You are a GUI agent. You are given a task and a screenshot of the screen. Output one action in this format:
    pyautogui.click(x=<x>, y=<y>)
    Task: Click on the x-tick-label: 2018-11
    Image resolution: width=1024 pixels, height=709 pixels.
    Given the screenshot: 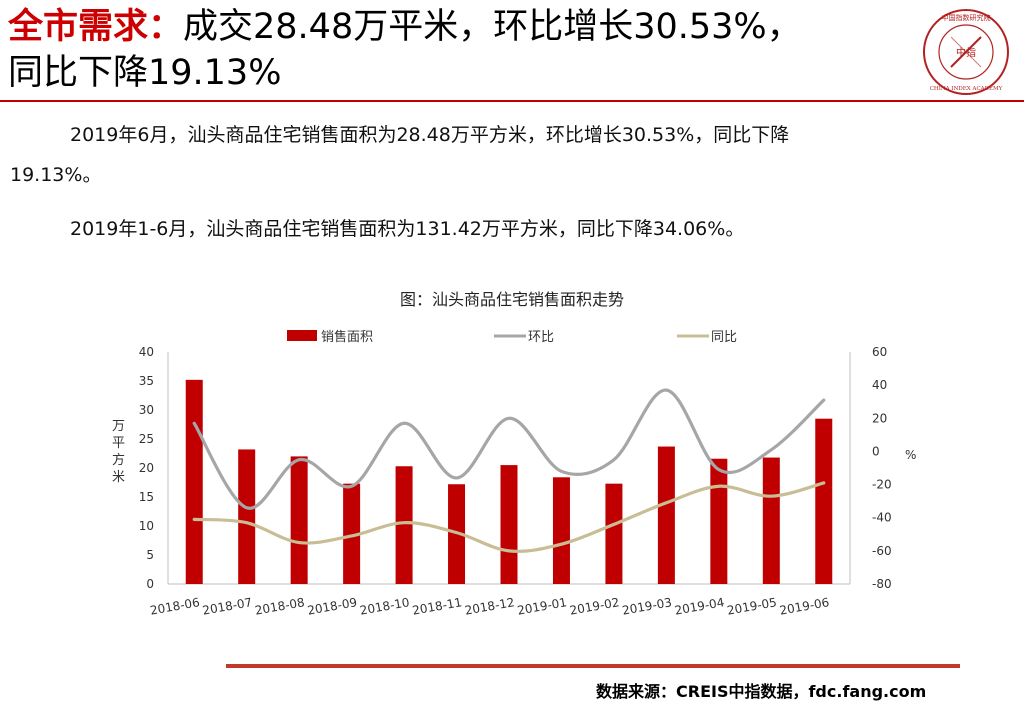 What is the action you would take?
    pyautogui.click(x=437, y=606)
    